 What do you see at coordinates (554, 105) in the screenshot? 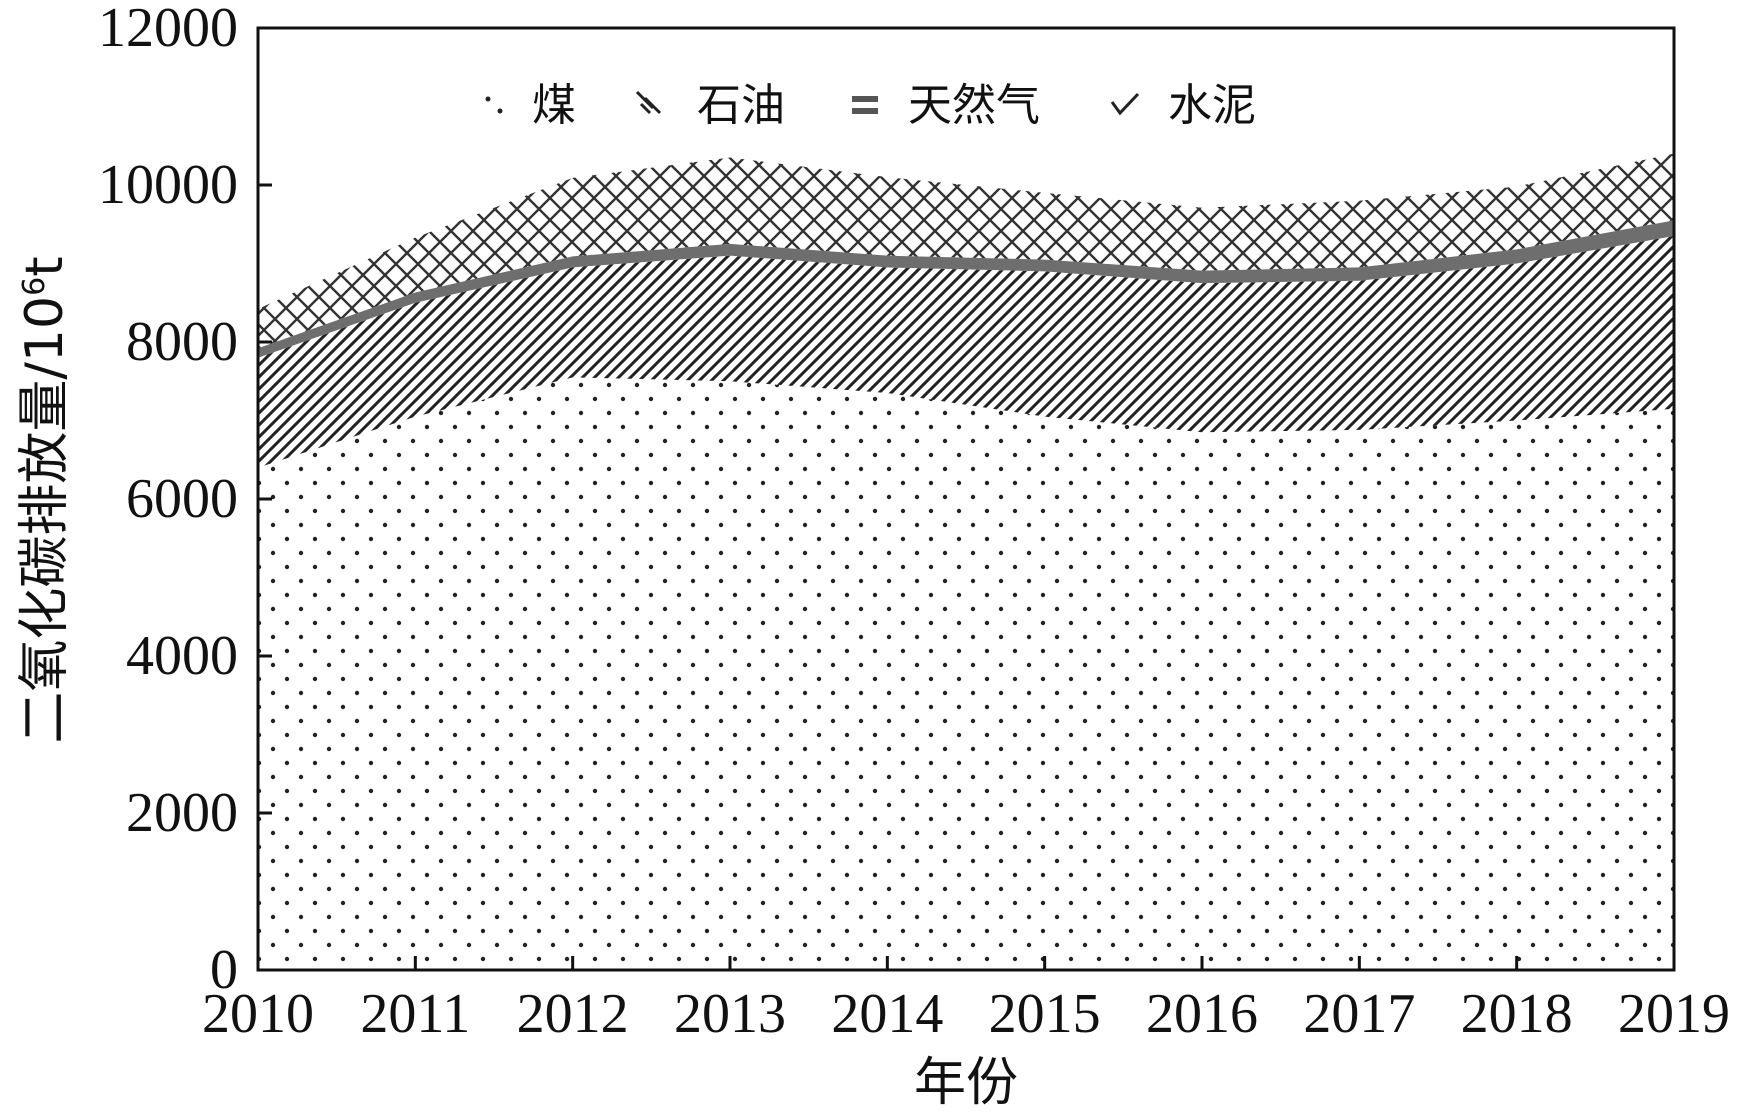
I see `legend-label-coal: 煤` at bounding box center [554, 105].